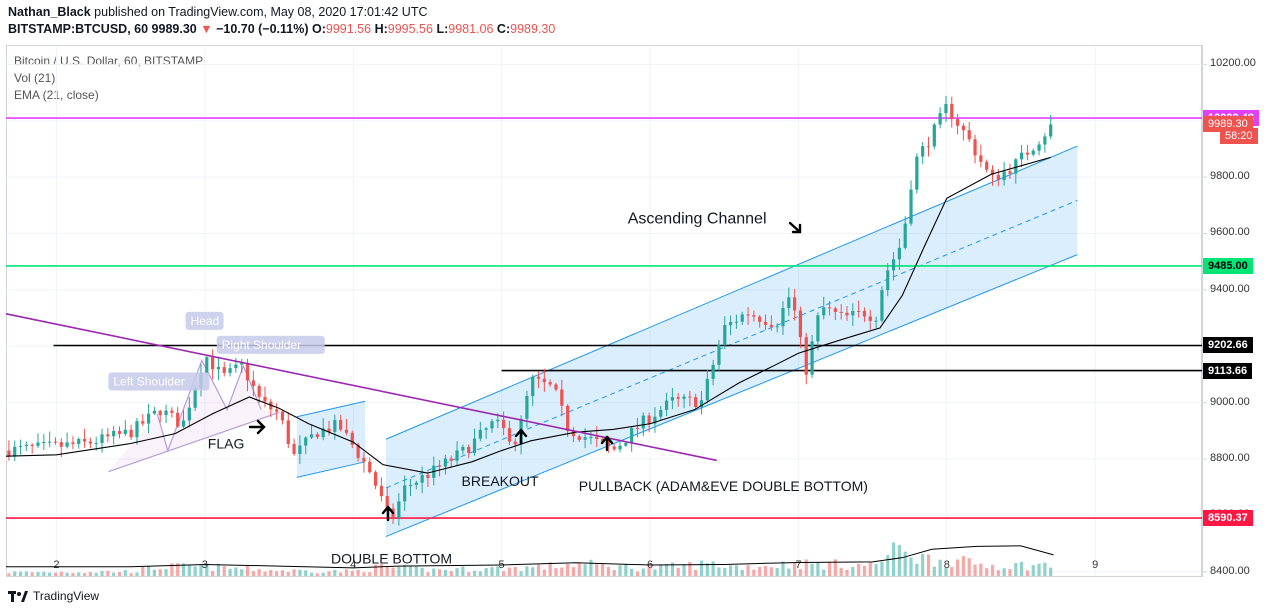  What do you see at coordinates (49, 12) in the screenshot?
I see `publisher-name: Nathan_Black` at bounding box center [49, 12].